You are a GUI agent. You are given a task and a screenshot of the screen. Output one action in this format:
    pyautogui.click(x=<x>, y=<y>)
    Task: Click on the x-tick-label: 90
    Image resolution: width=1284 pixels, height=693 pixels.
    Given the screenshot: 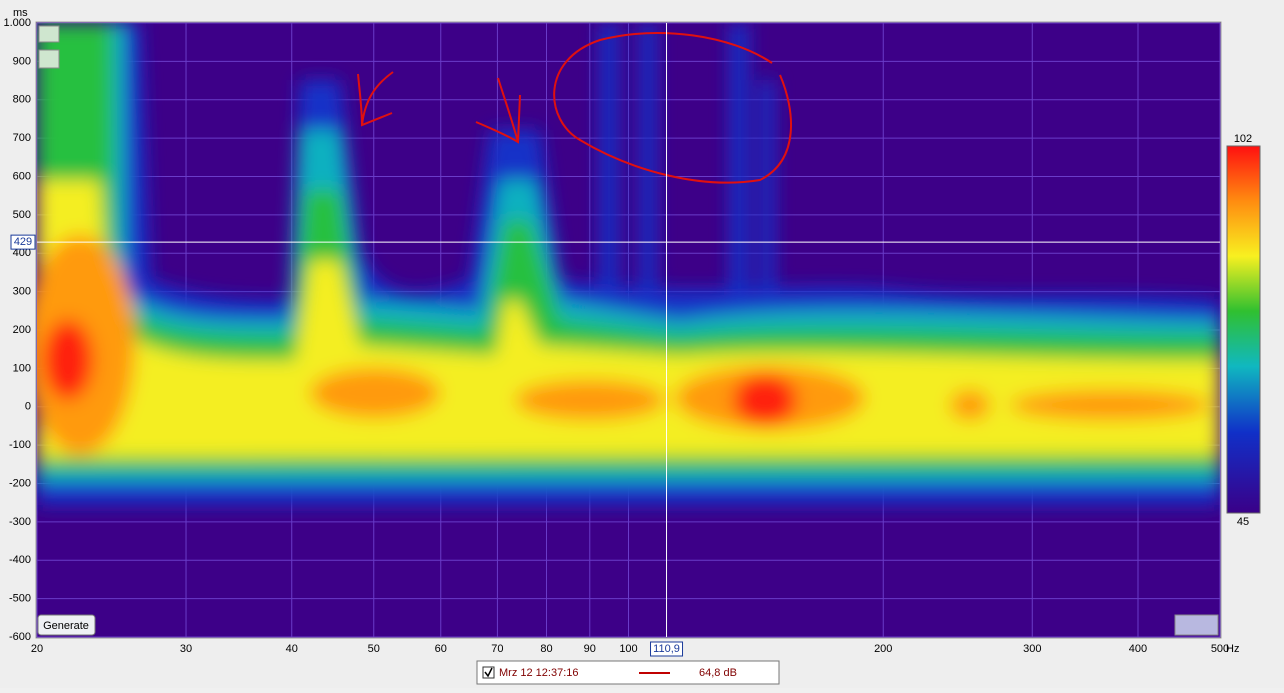 What is the action you would take?
    pyautogui.click(x=590, y=649)
    